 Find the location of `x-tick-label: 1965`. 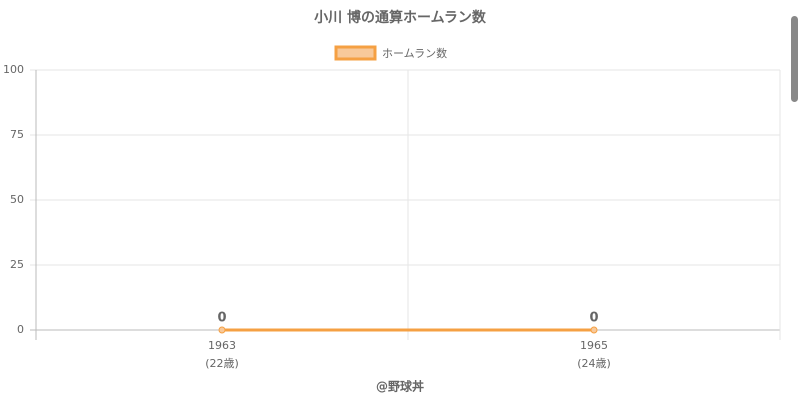

x-tick-label: 1965 is located at coordinates (594, 345).